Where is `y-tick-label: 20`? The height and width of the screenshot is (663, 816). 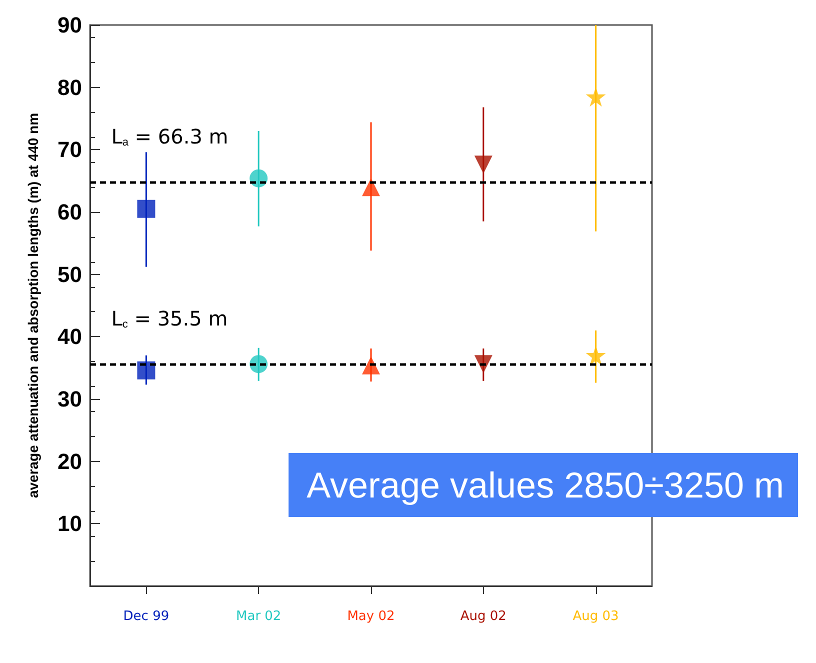 y-tick-label: 20 is located at coordinates (70, 461).